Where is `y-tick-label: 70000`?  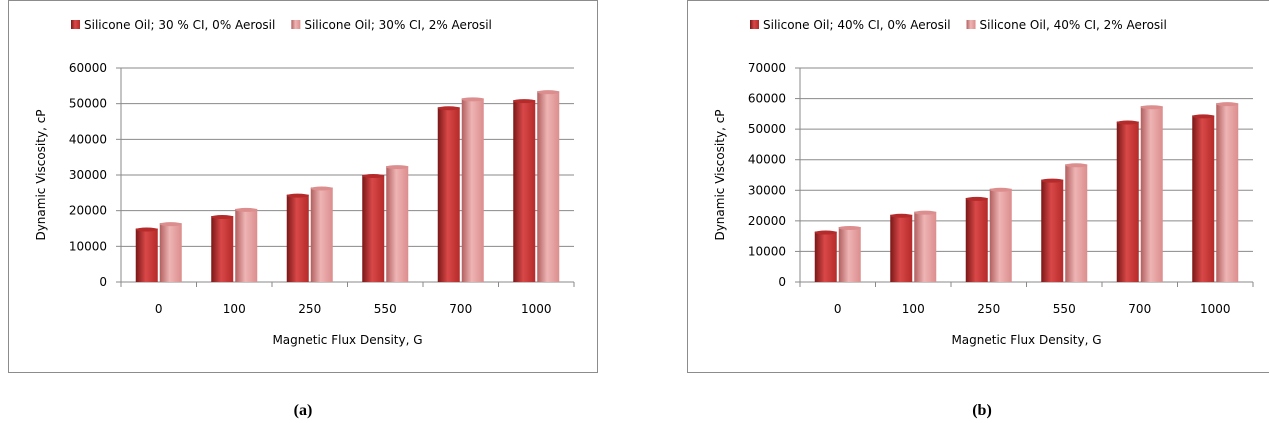 y-tick-label: 70000 is located at coordinates (767, 68).